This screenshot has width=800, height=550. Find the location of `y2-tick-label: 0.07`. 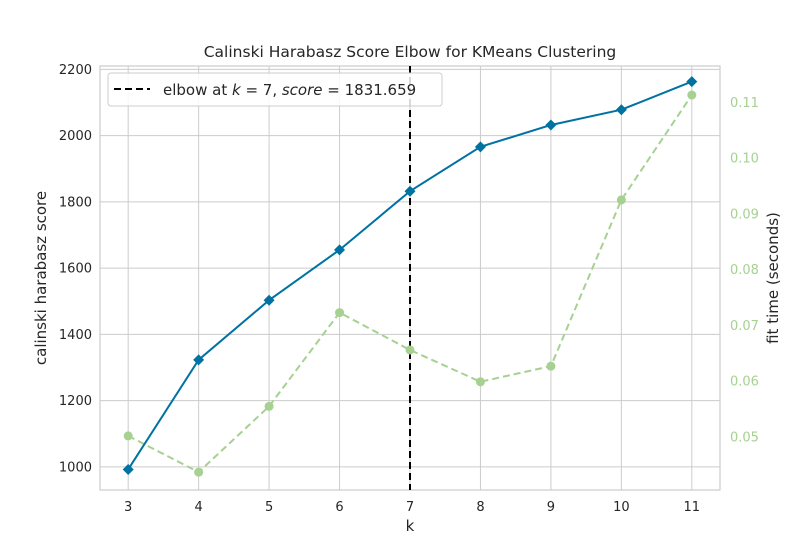

y2-tick-label: 0.07 is located at coordinates (744, 326).